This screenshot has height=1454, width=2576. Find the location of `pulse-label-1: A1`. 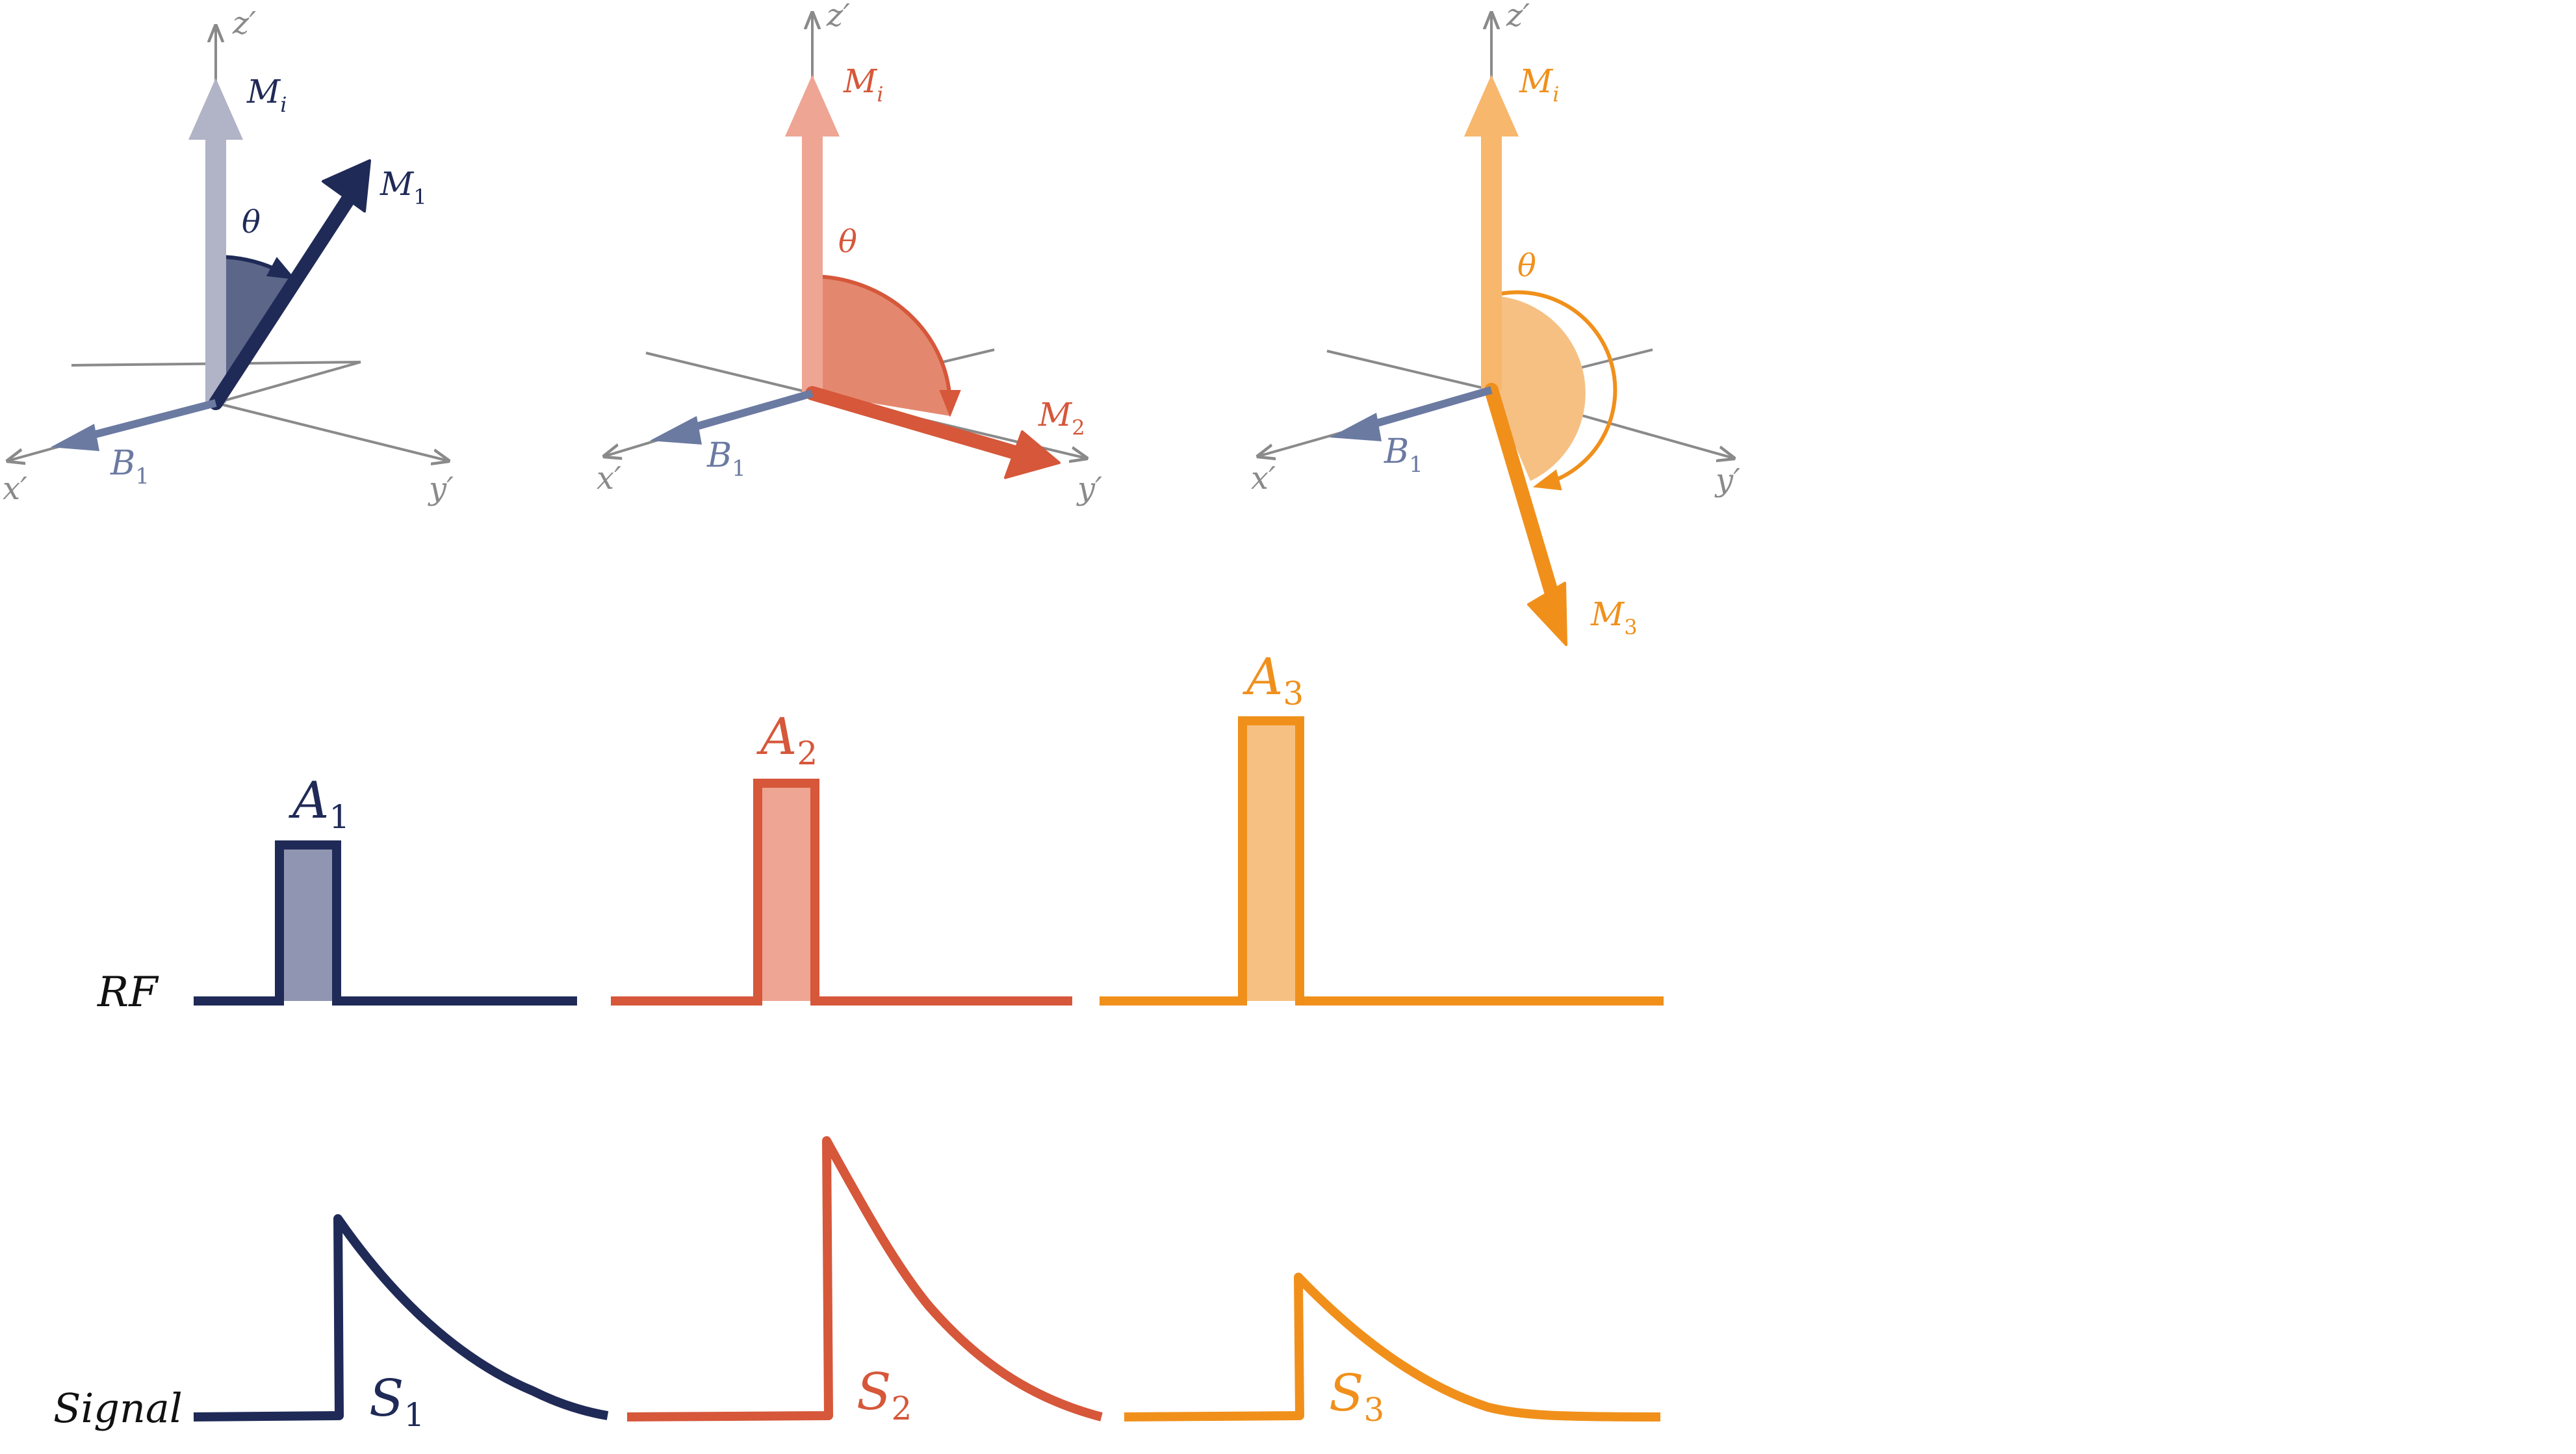

pulse-label-1: A1 is located at coordinates (319, 804).